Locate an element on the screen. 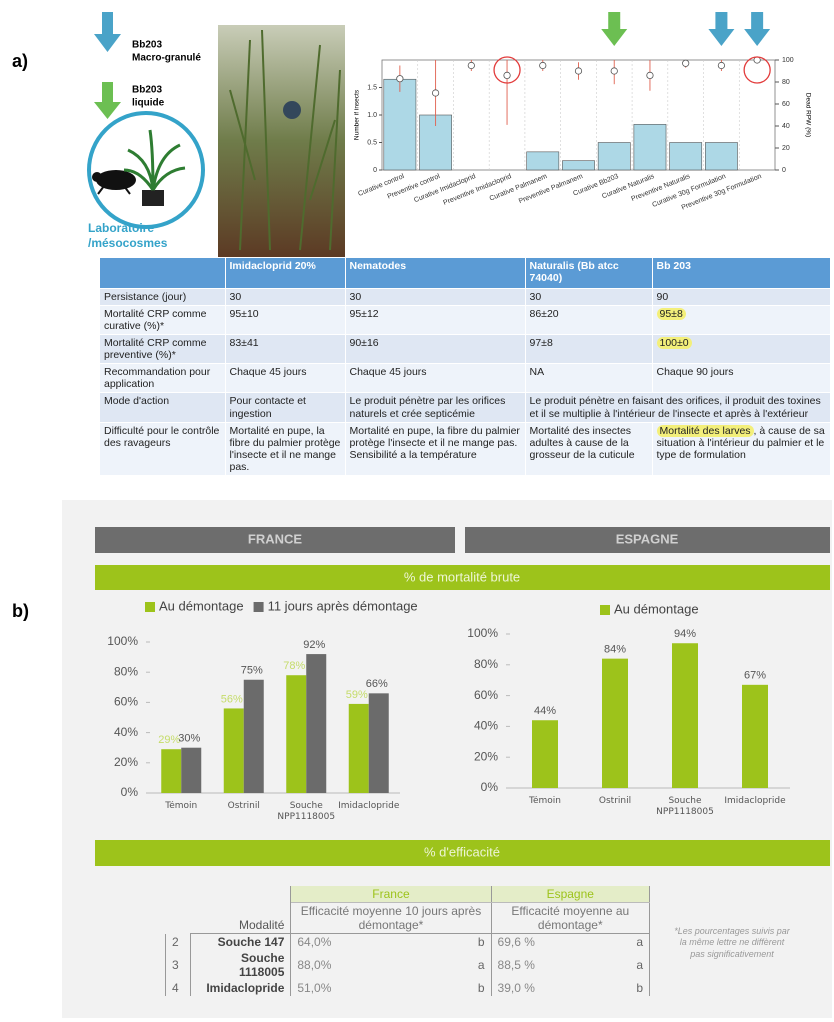  cell: Souche 147 is located at coordinates (241, 941).